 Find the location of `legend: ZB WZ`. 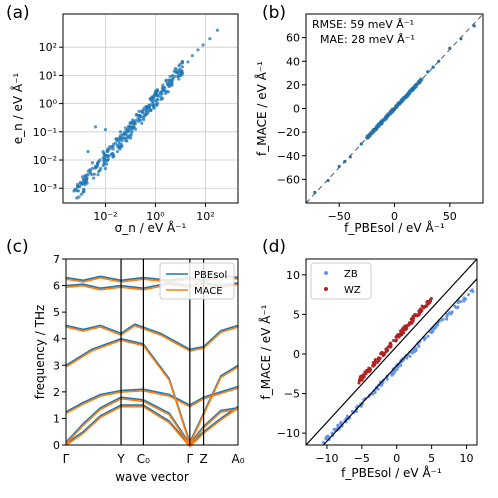

legend: ZB WZ is located at coordinates (341, 281).